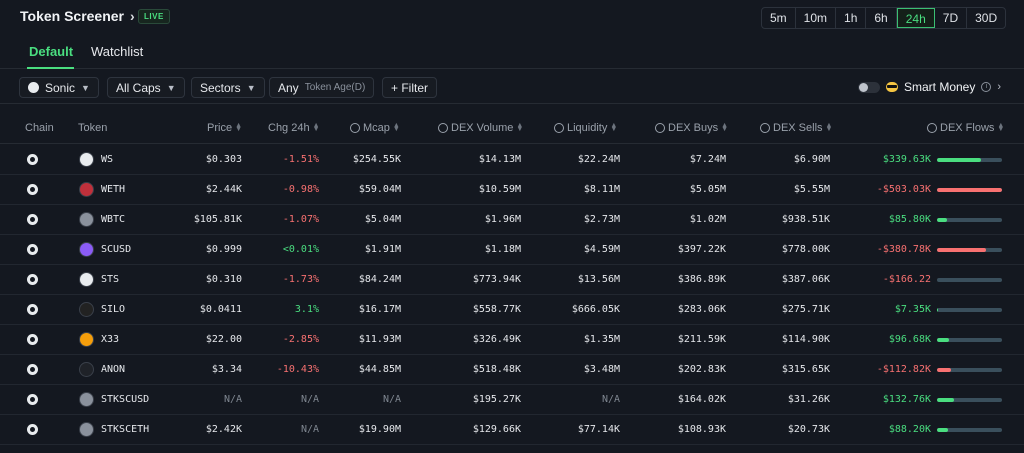  I want to click on col-dex-buys: DEX Buys ▲ ▼, so click(691, 128).